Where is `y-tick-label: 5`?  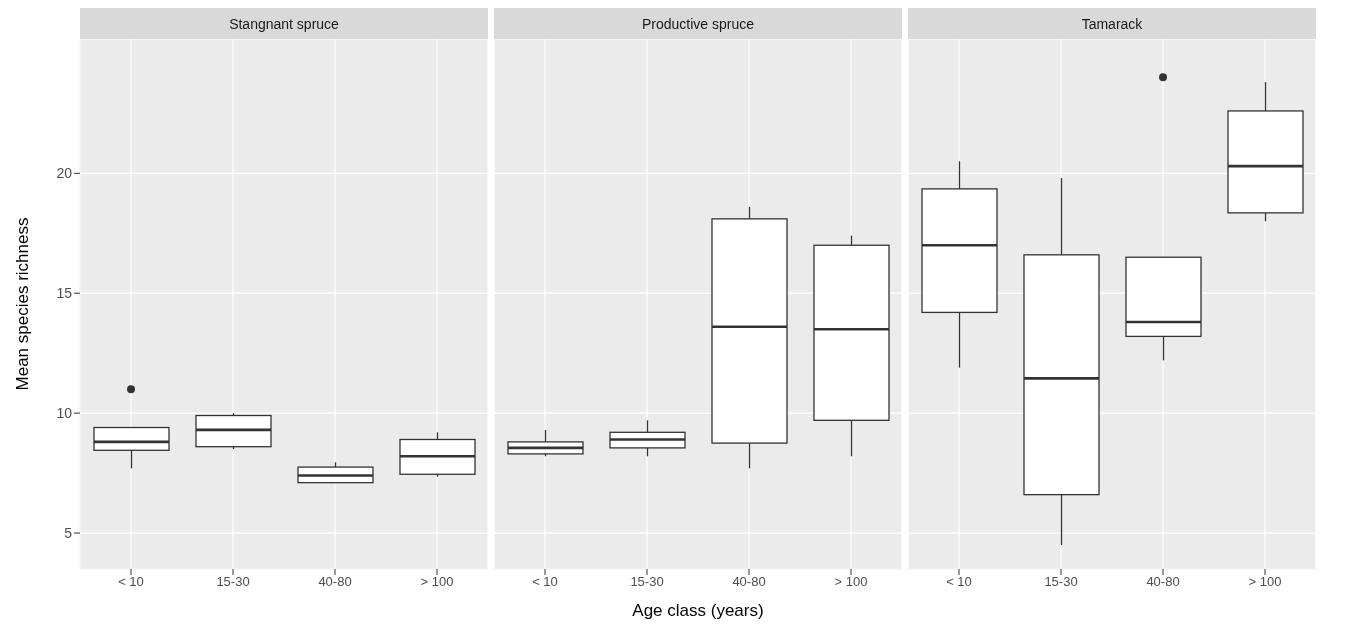
y-tick-label: 5 is located at coordinates (68, 533).